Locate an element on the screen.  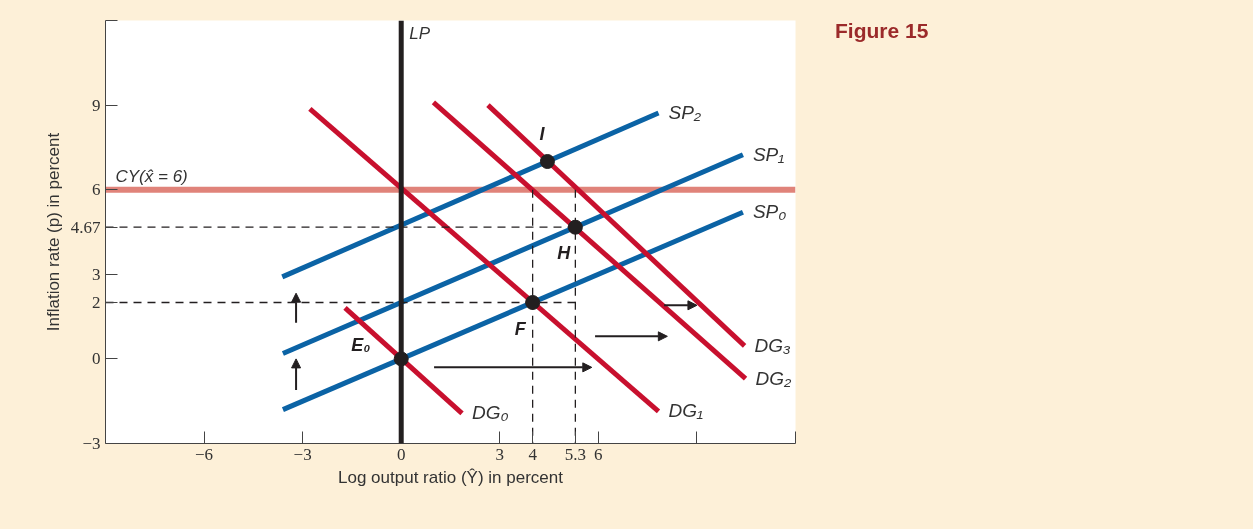
series-label: DG₃ is located at coordinates (773, 345).